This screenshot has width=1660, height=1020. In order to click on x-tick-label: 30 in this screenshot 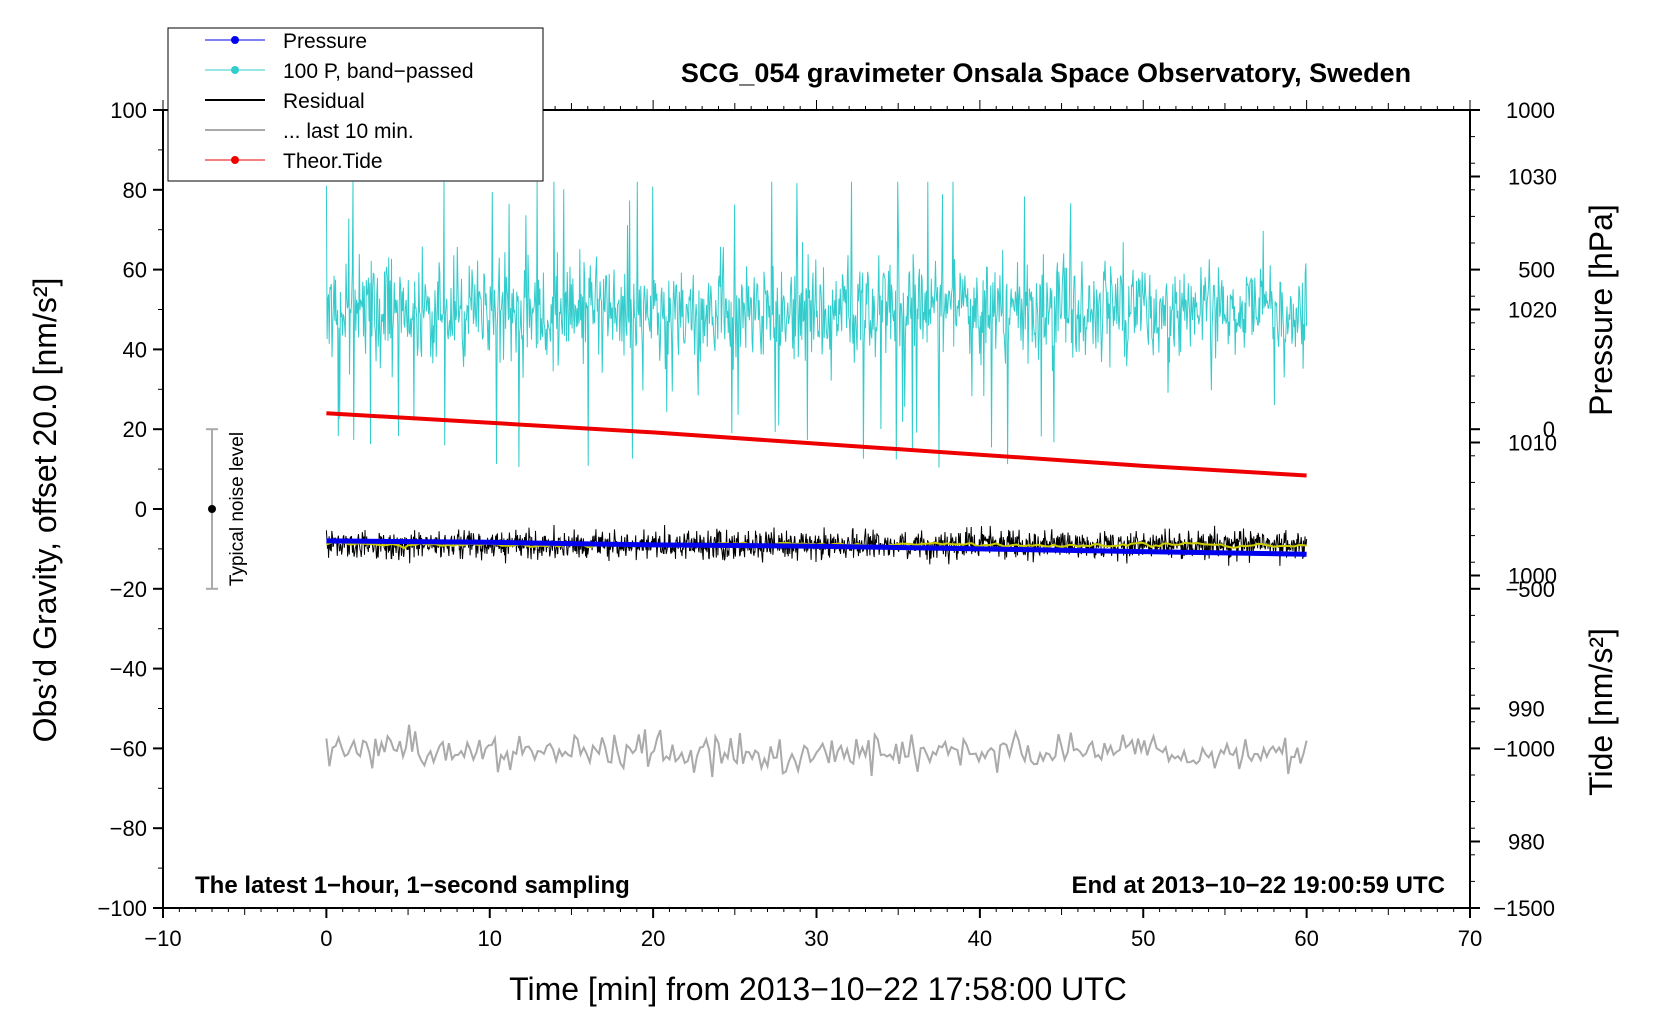, I will do `click(816, 938)`.